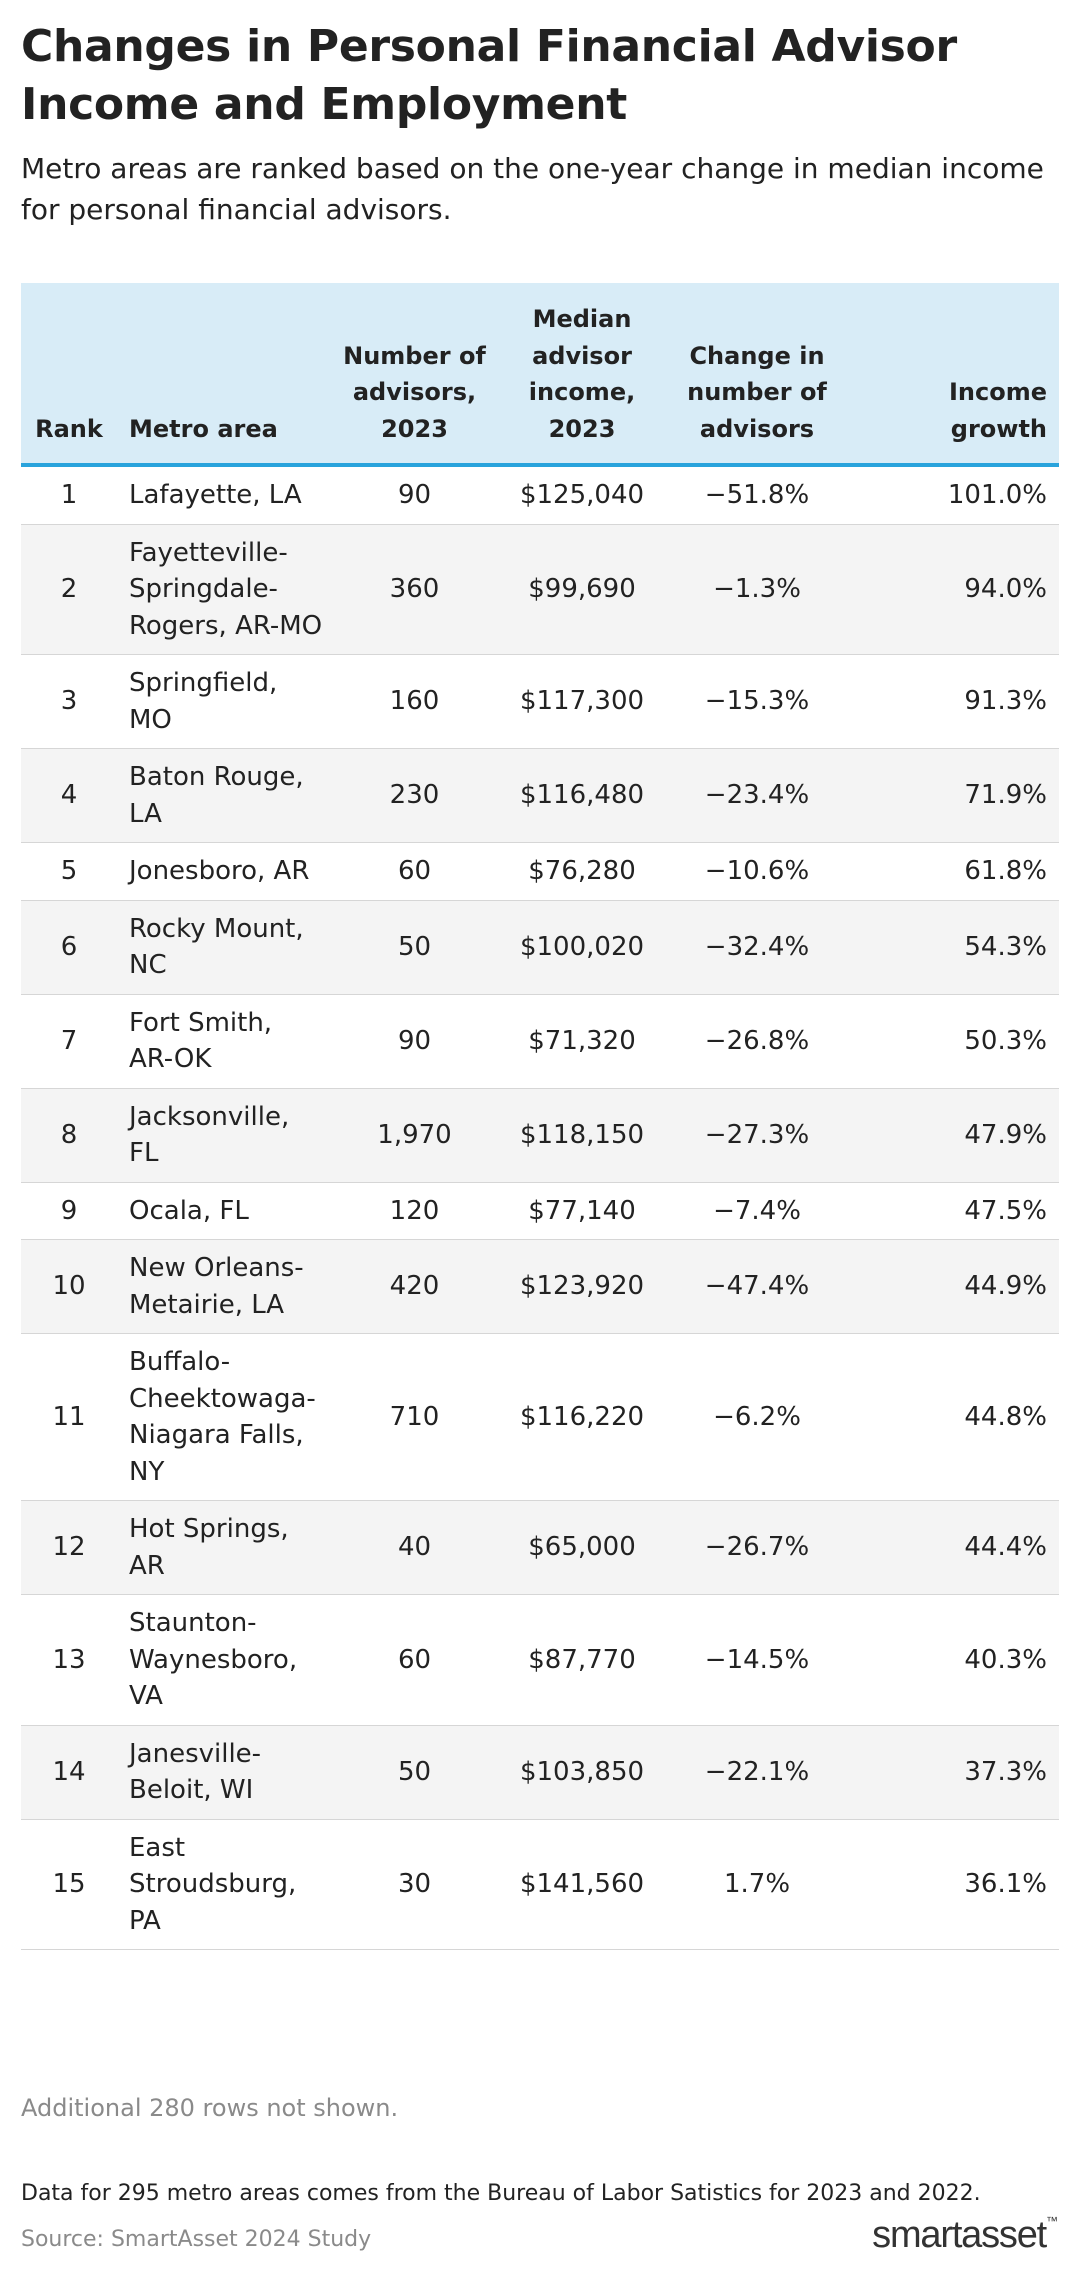 The width and height of the screenshot is (1080, 2278). Describe the element at coordinates (201, 1041) in the screenshot. I see `metro-area-cell: Fort Smith, AR-OK` at that location.